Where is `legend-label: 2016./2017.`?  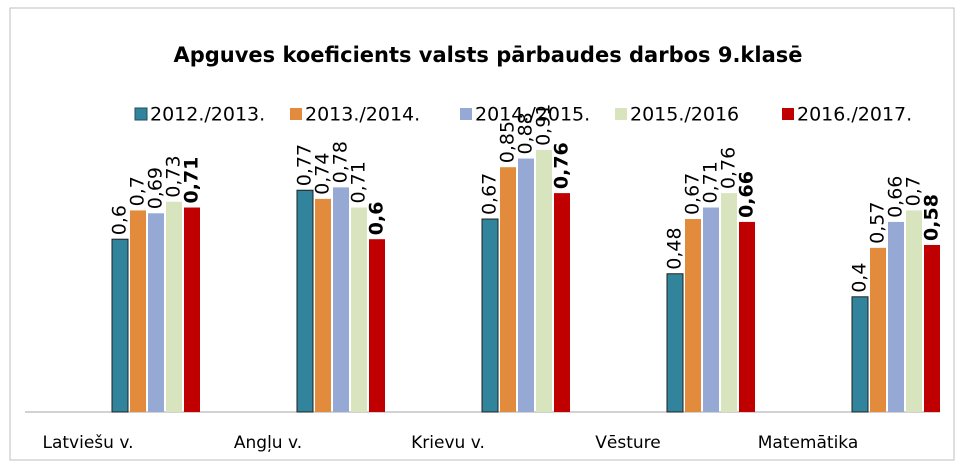 legend-label: 2016./2017. is located at coordinates (854, 115).